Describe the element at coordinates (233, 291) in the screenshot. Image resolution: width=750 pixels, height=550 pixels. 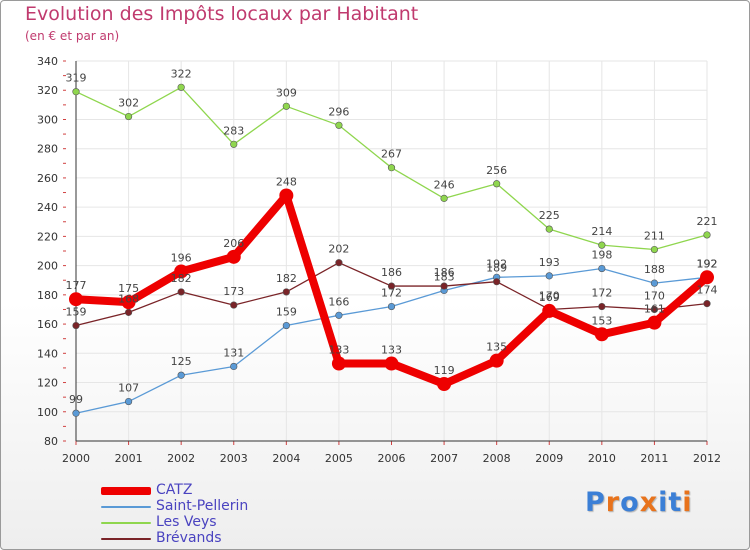
I see `data-label-brevands: 173` at that location.